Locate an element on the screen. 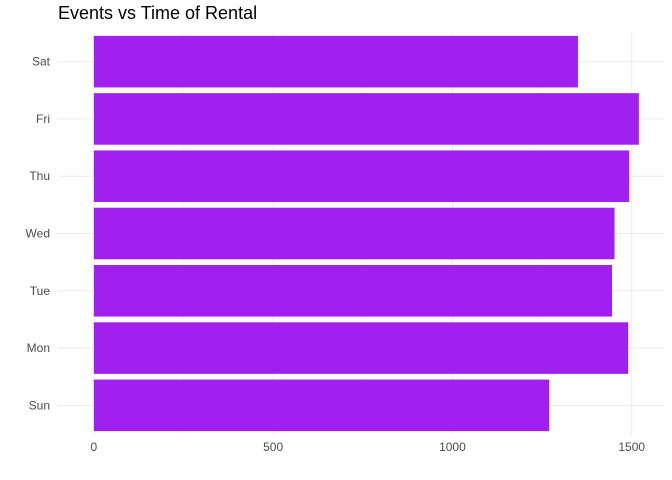 The image size is (672, 480). chart-title: Events vs Time of Rental is located at coordinates (158, 13).